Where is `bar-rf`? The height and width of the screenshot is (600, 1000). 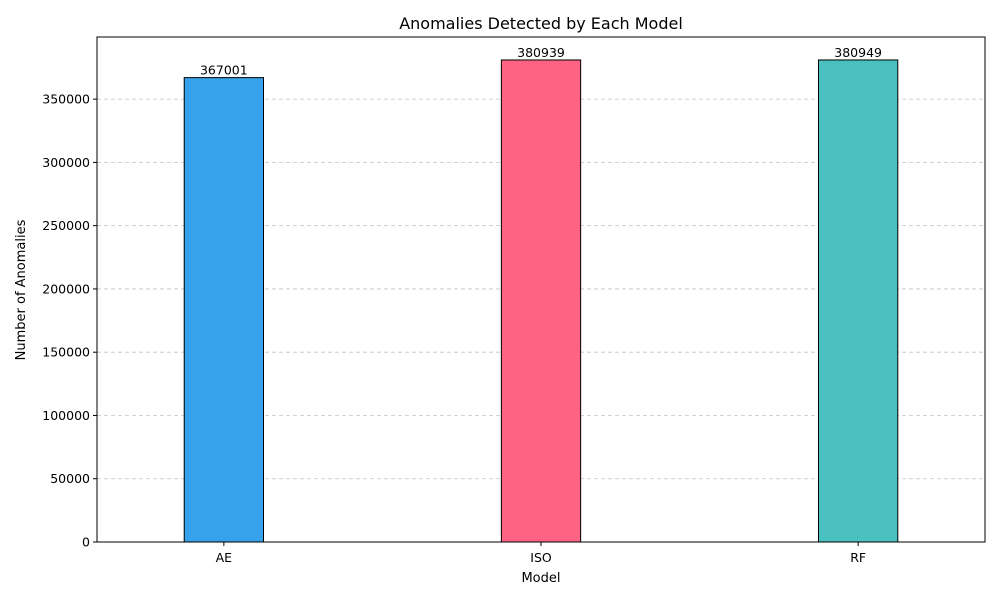 bar-rf is located at coordinates (858, 301).